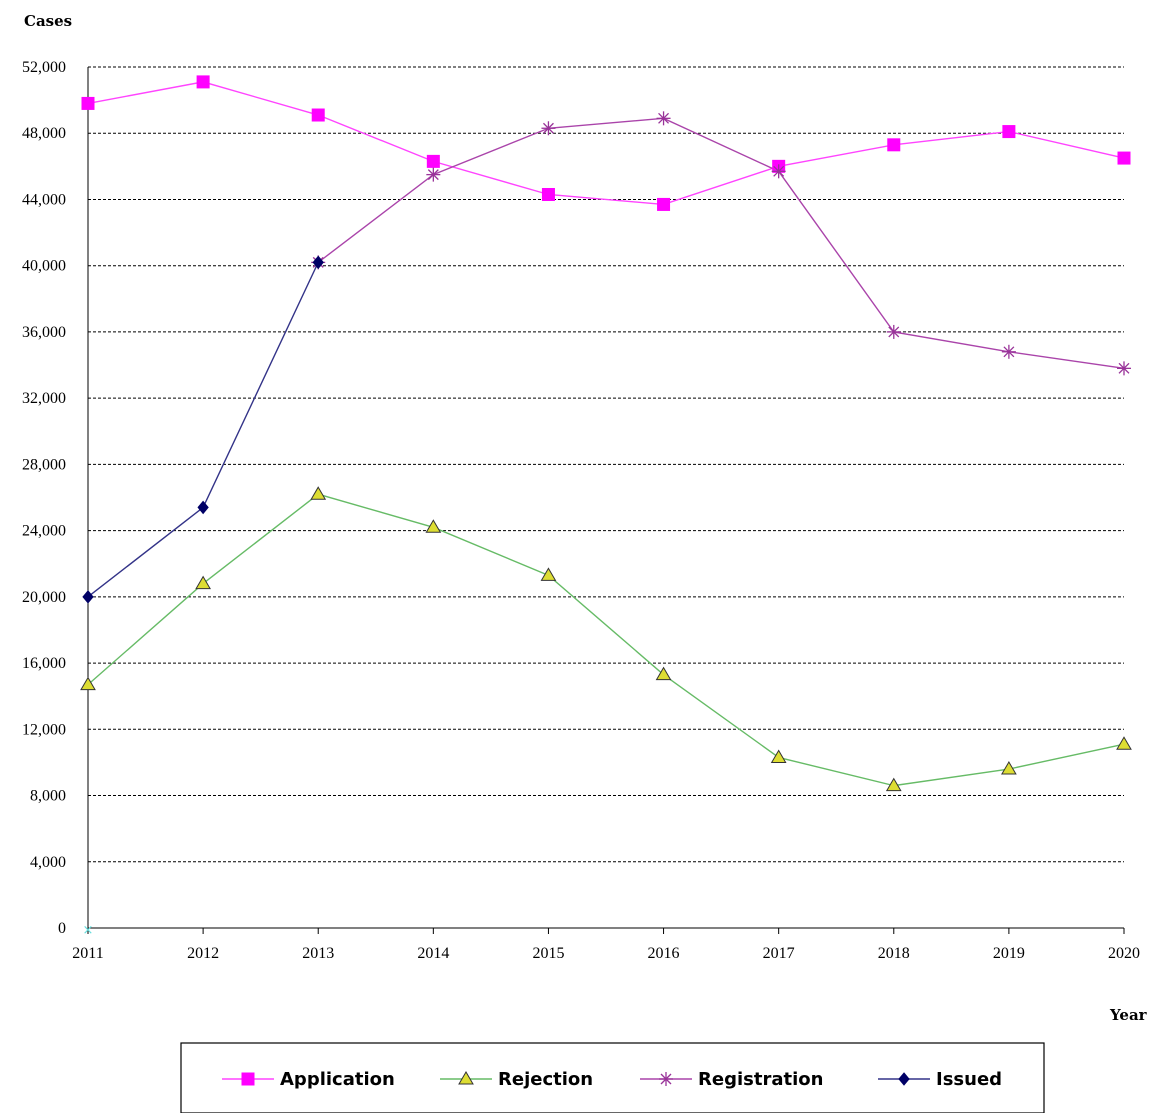 This screenshot has height=1113, width=1155. I want to click on y-tick-label: 4,000, so click(48, 862).